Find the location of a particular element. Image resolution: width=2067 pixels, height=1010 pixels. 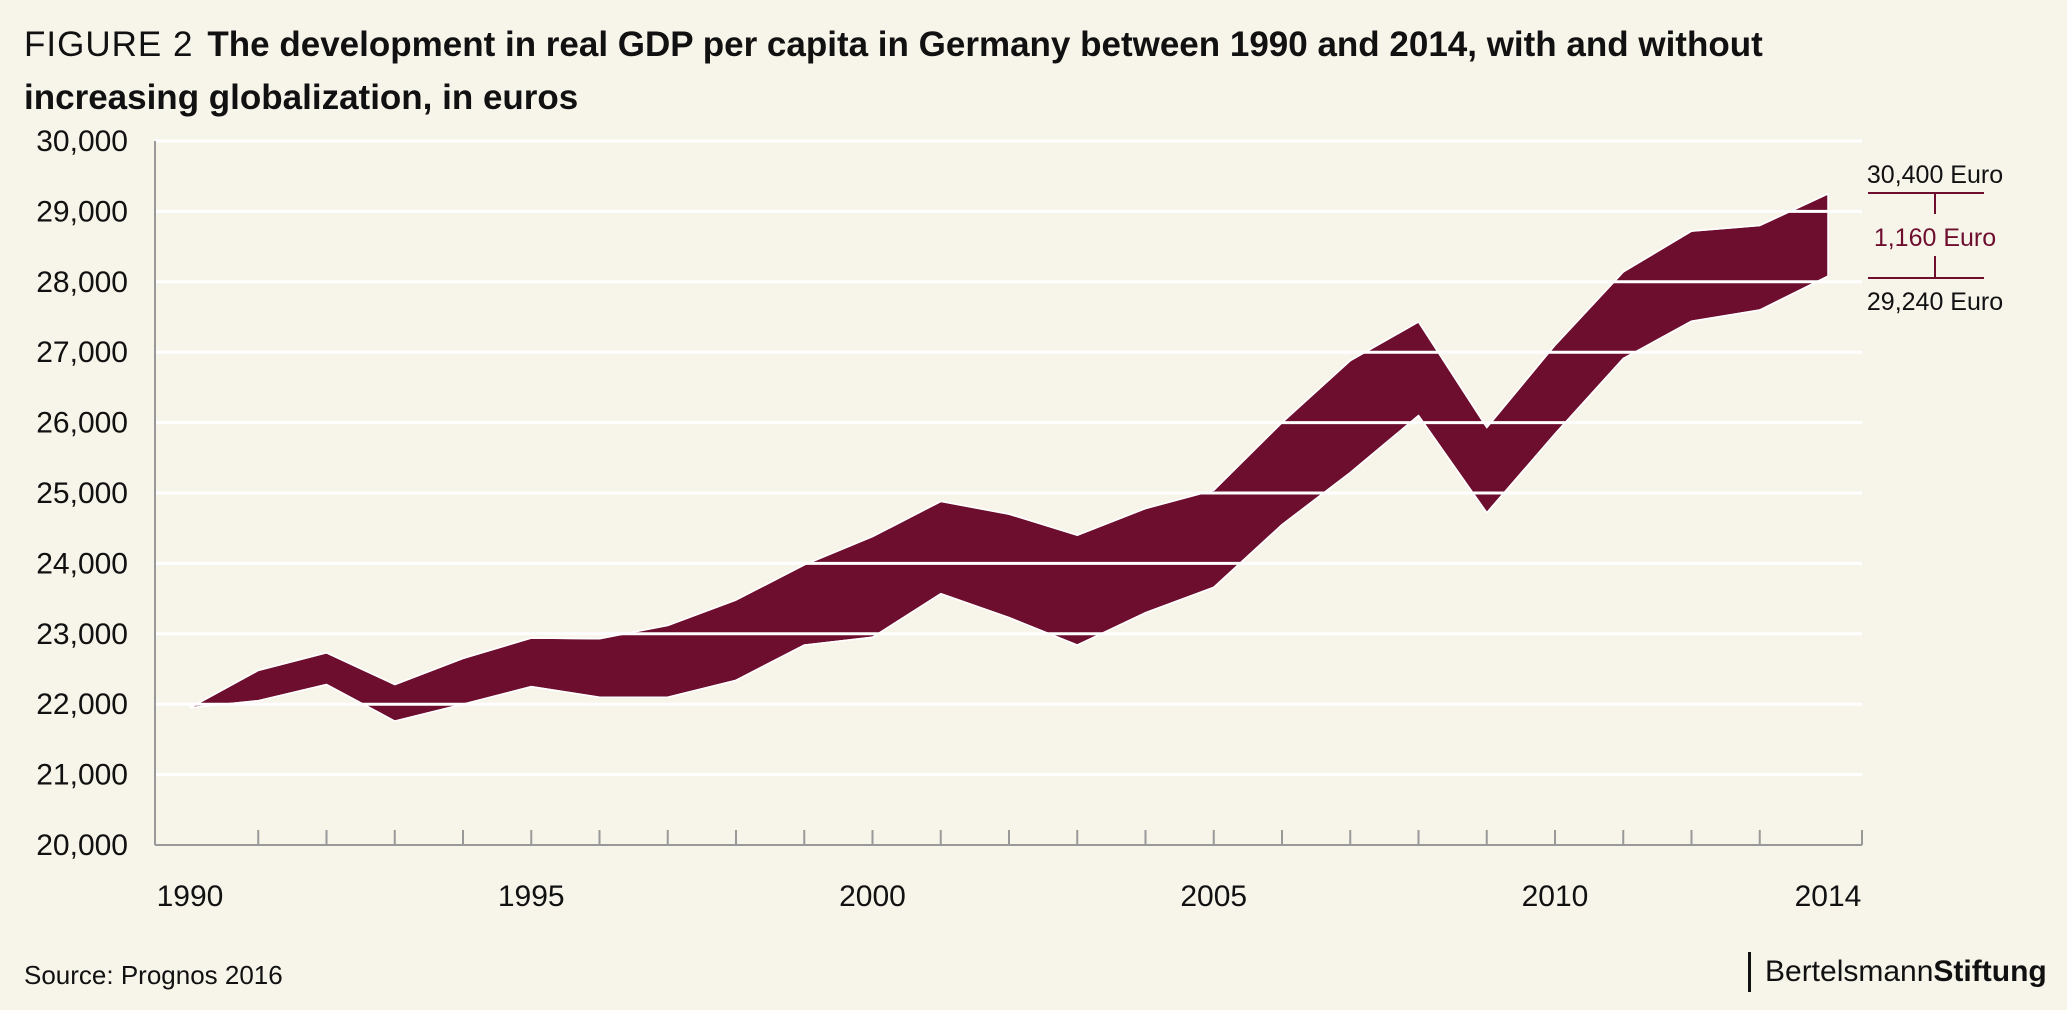

x-tick-label: 2000 is located at coordinates (872, 896).